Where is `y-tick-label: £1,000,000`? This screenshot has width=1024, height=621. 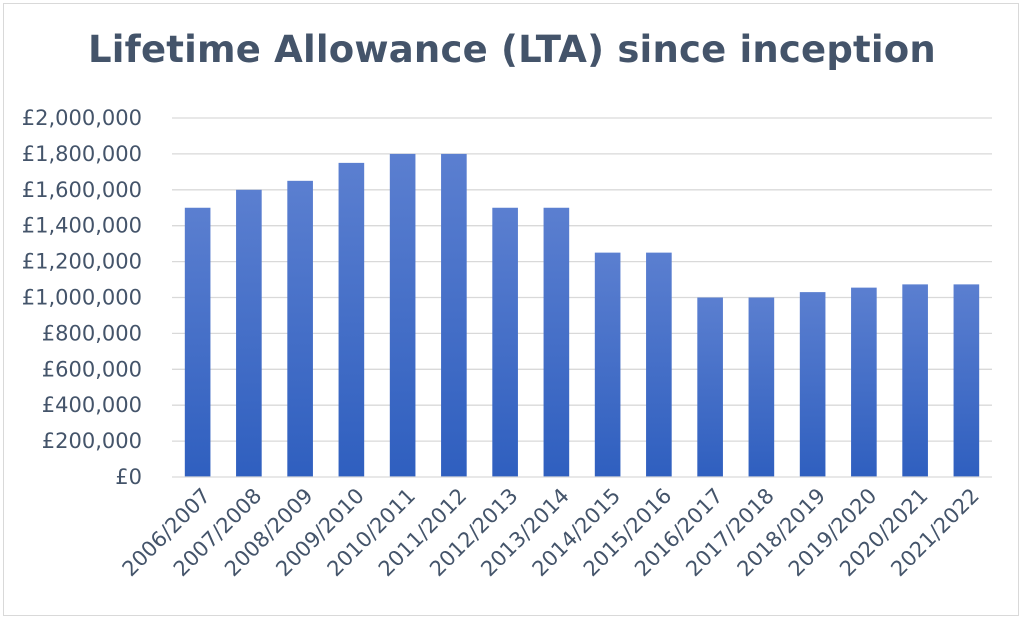 y-tick-label: £1,000,000 is located at coordinates (82, 298).